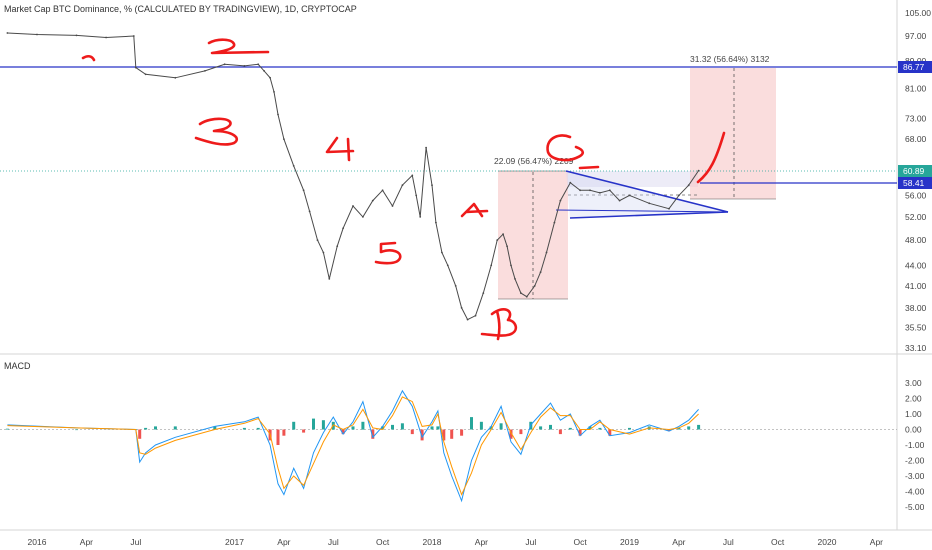 The image size is (932, 550). What do you see at coordinates (916, 195) in the screenshot?
I see `price-tick-label: 56.00` at bounding box center [916, 195].